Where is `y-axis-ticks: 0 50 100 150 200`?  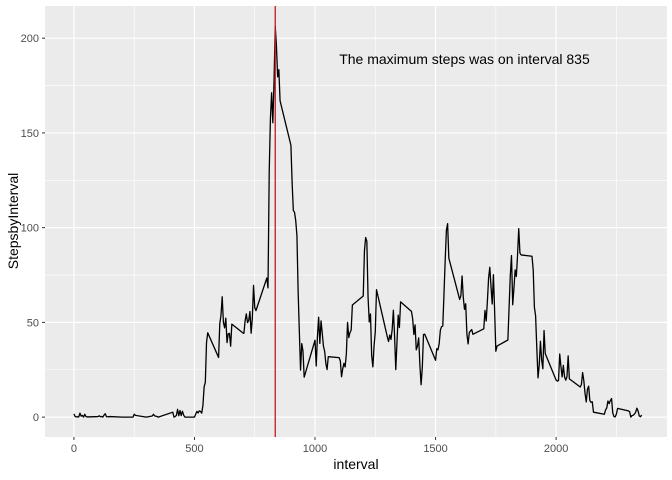
y-axis-ticks: 0 50 100 150 200 is located at coordinates (33, 228).